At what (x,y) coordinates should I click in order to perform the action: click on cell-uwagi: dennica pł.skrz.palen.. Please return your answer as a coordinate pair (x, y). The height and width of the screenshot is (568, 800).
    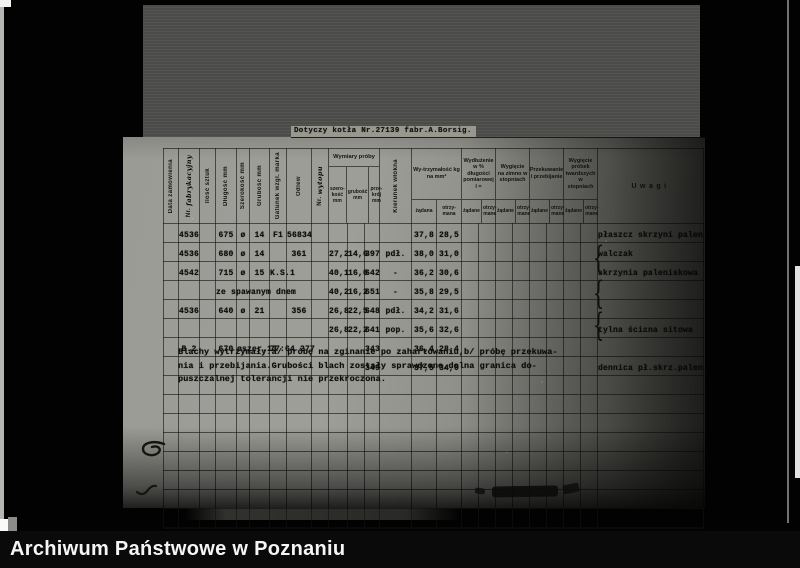
    Looking at the image, I should click on (652, 366).